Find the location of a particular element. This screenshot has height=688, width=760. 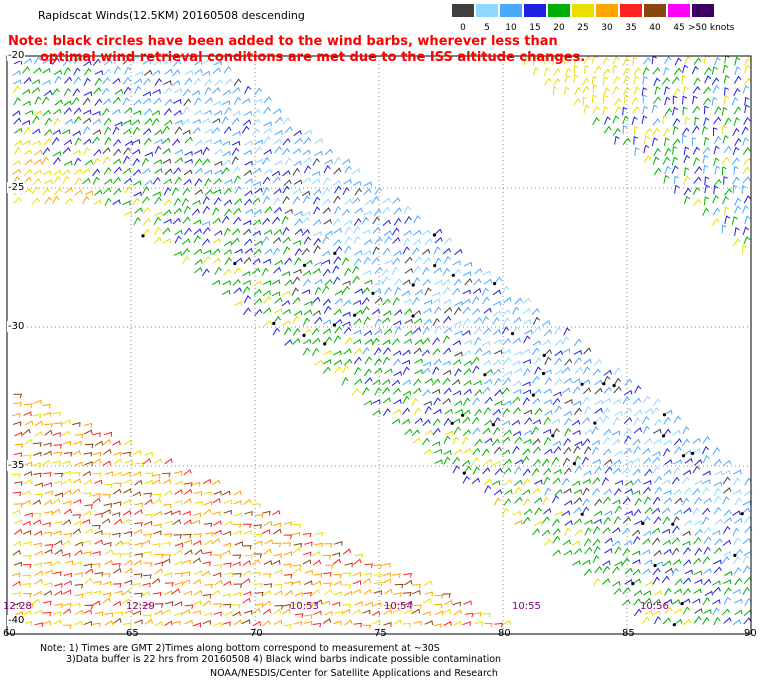

time-label: 10:56 is located at coordinates (654, 606).